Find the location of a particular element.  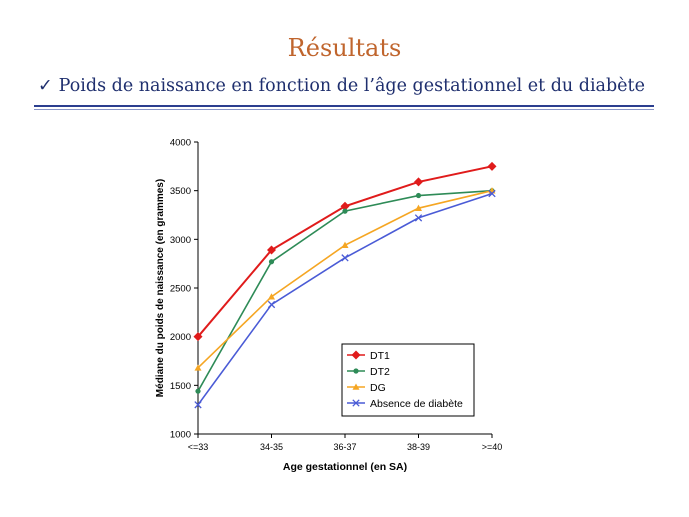

y-tick-label: 1500 is located at coordinates (180, 386).